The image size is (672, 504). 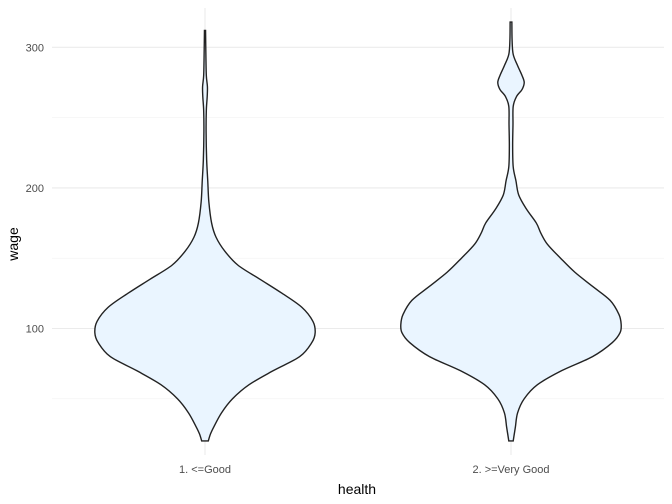 What do you see at coordinates (357, 489) in the screenshot?
I see `x-axis-title: health` at bounding box center [357, 489].